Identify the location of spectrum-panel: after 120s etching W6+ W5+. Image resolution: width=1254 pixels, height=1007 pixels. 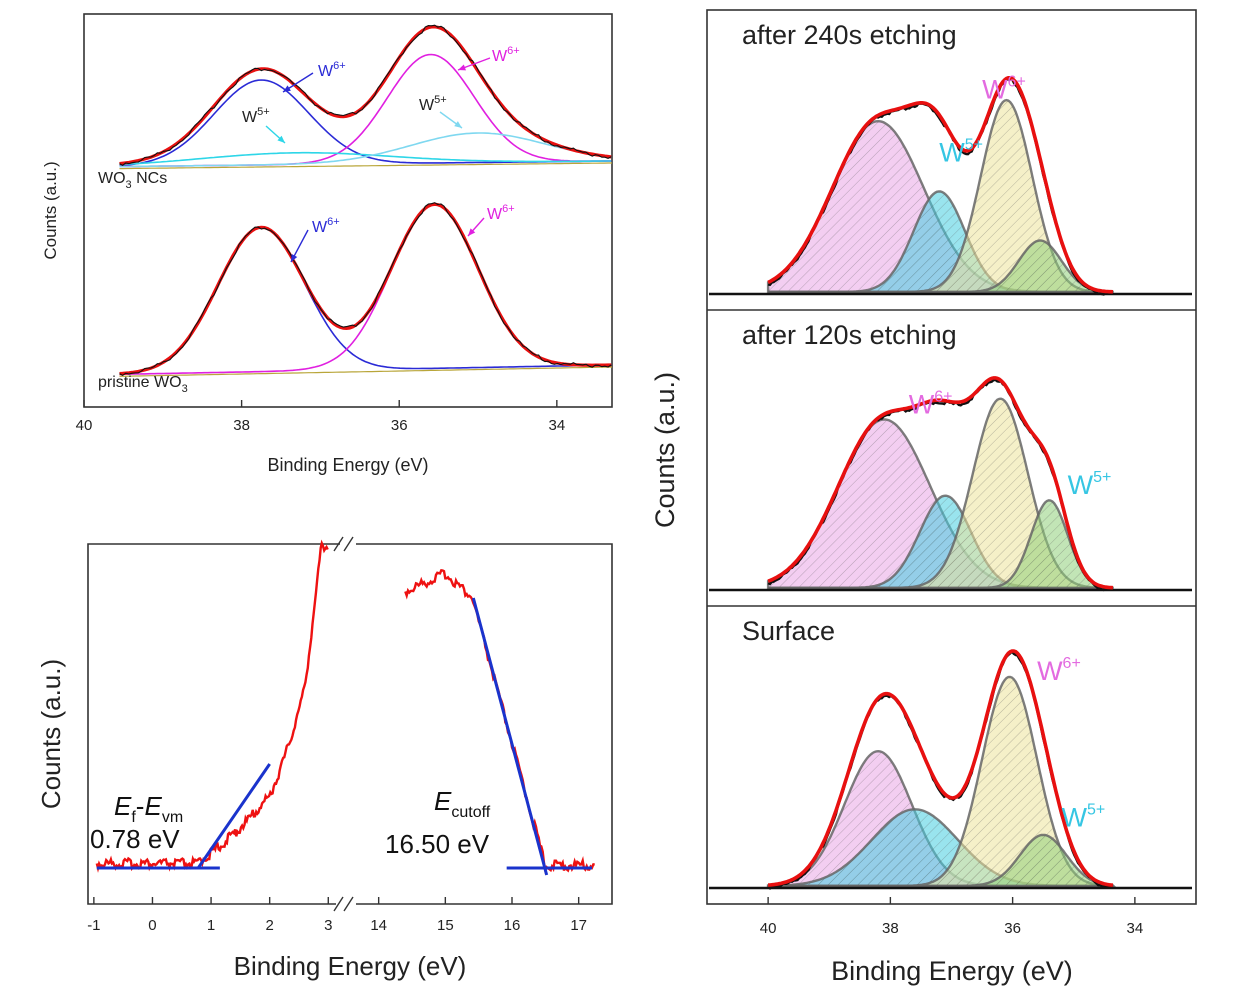
(950, 456).